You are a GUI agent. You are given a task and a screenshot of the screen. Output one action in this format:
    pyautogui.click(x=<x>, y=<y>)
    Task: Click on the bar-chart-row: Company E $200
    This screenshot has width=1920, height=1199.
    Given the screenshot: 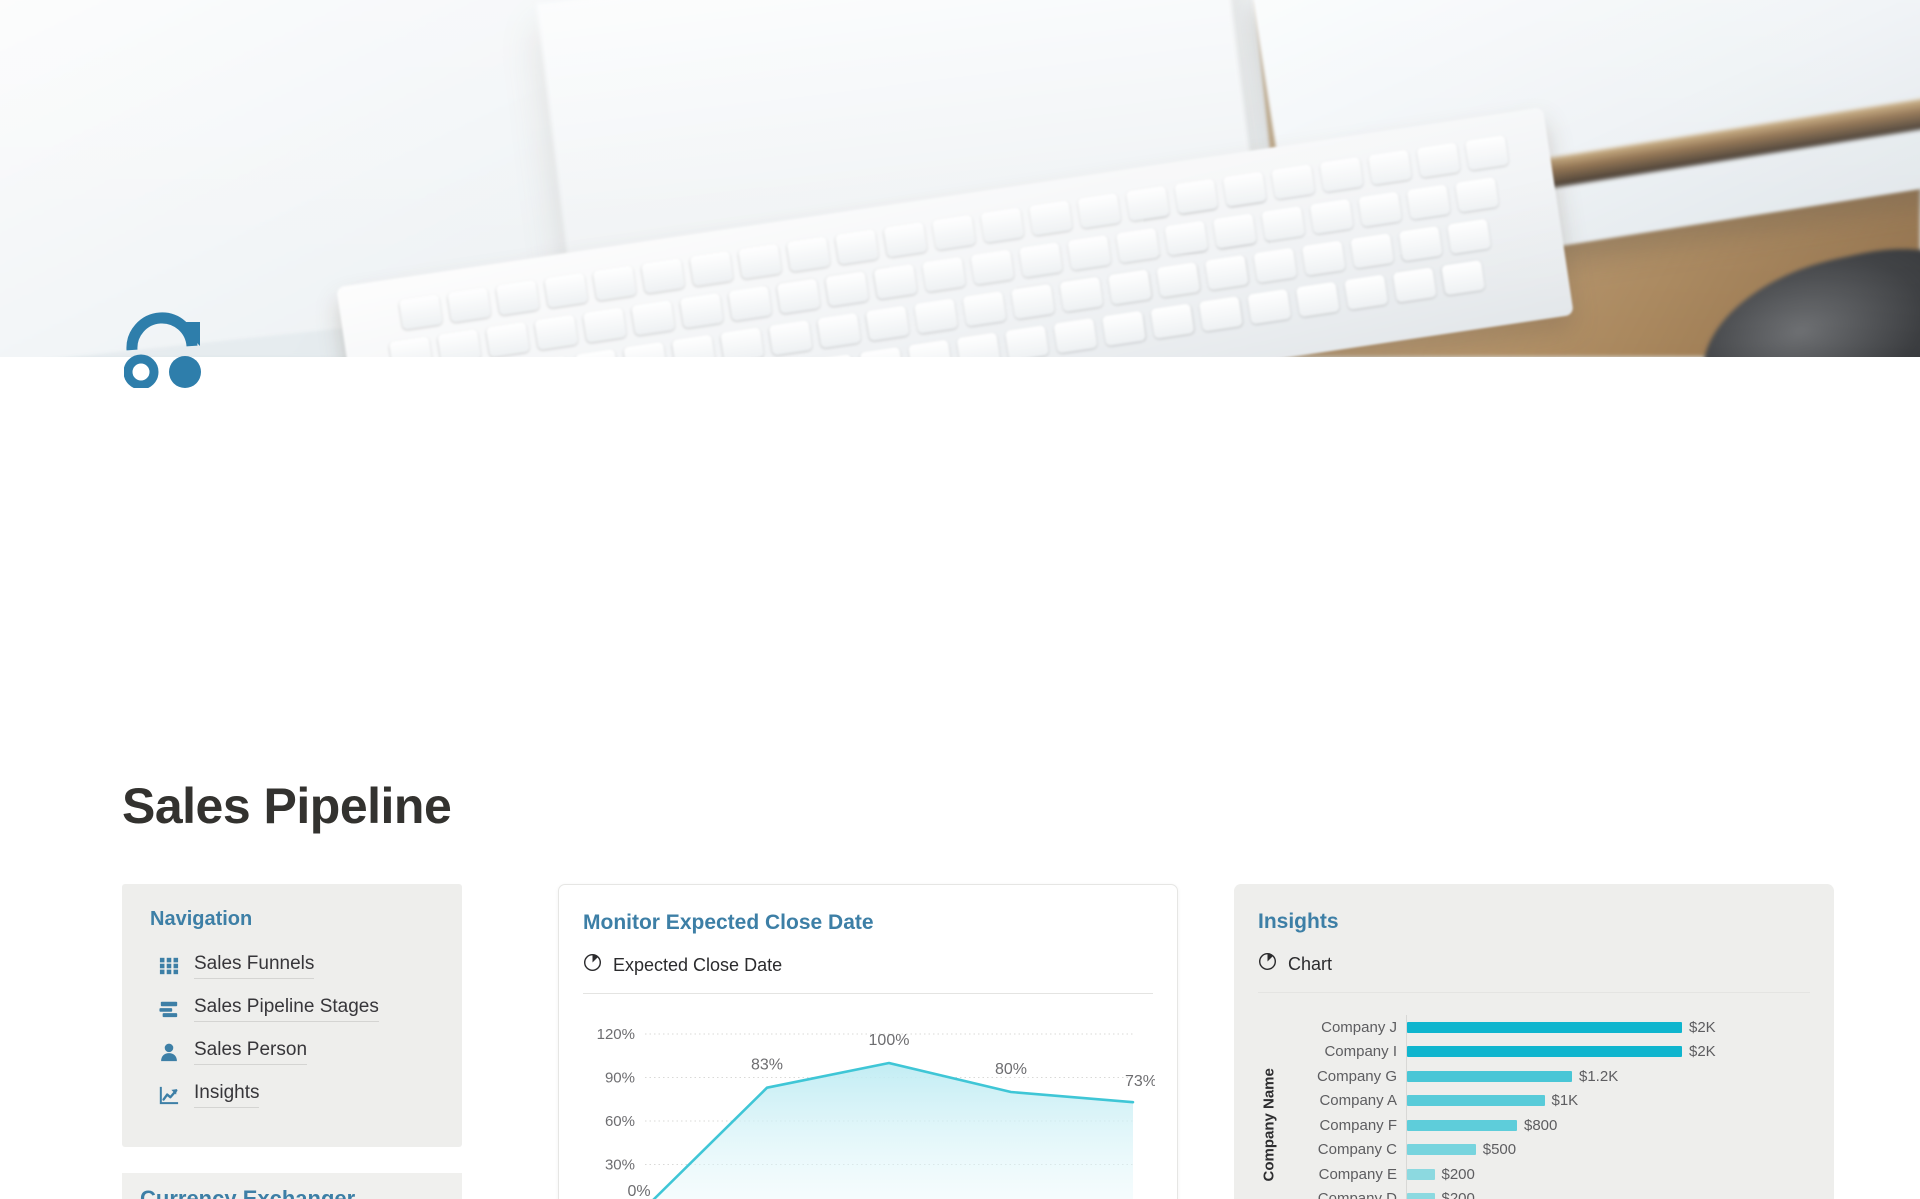 What is the action you would take?
    pyautogui.click(x=1547, y=1174)
    